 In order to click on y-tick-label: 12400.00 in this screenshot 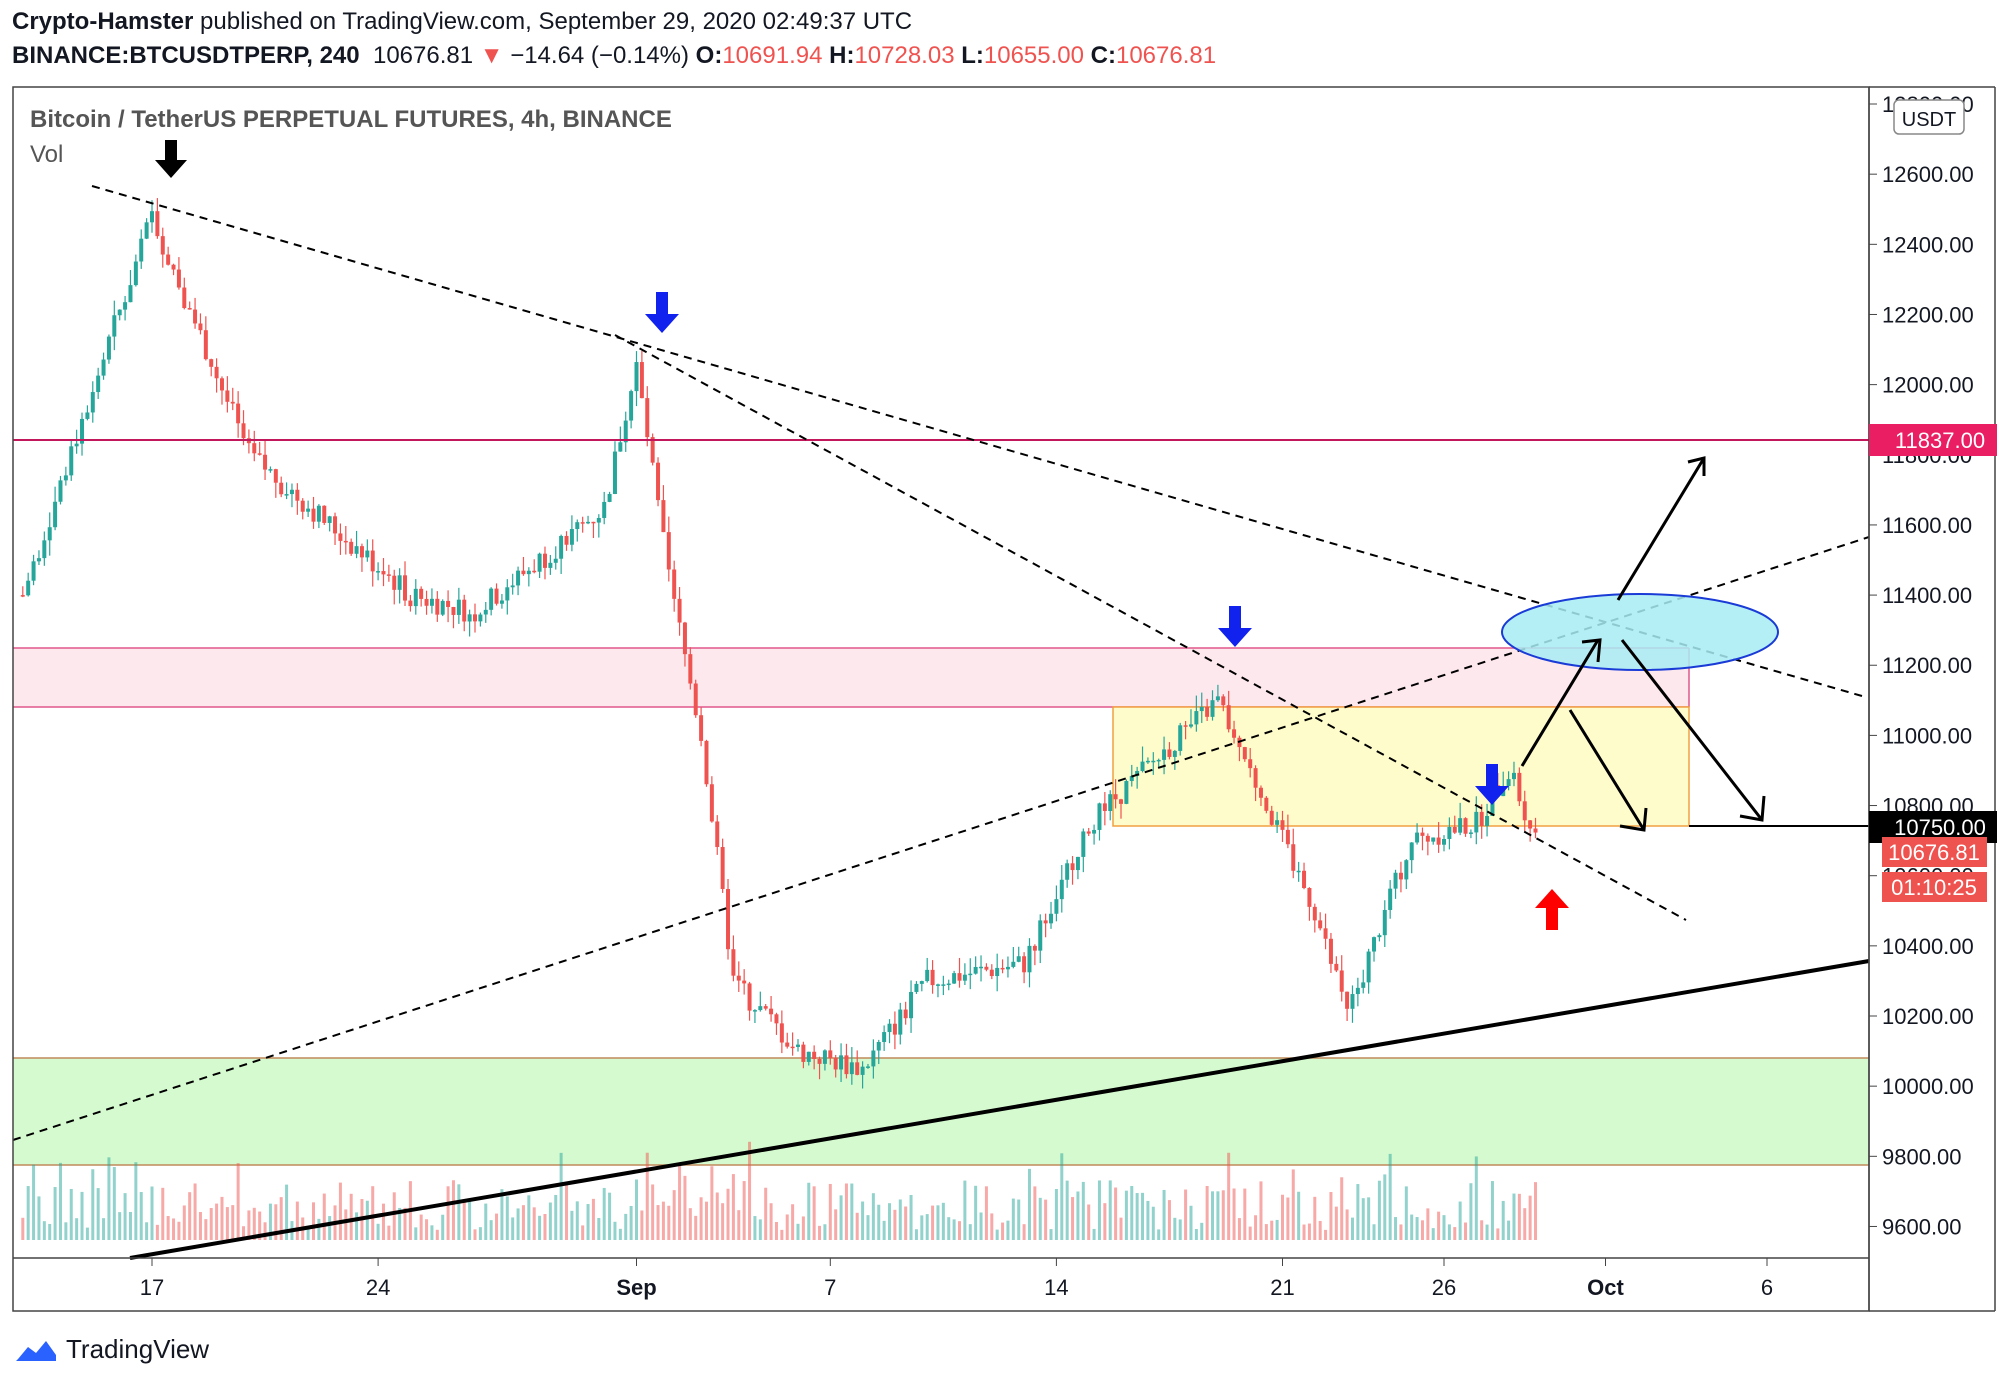, I will do `click(1928, 244)`.